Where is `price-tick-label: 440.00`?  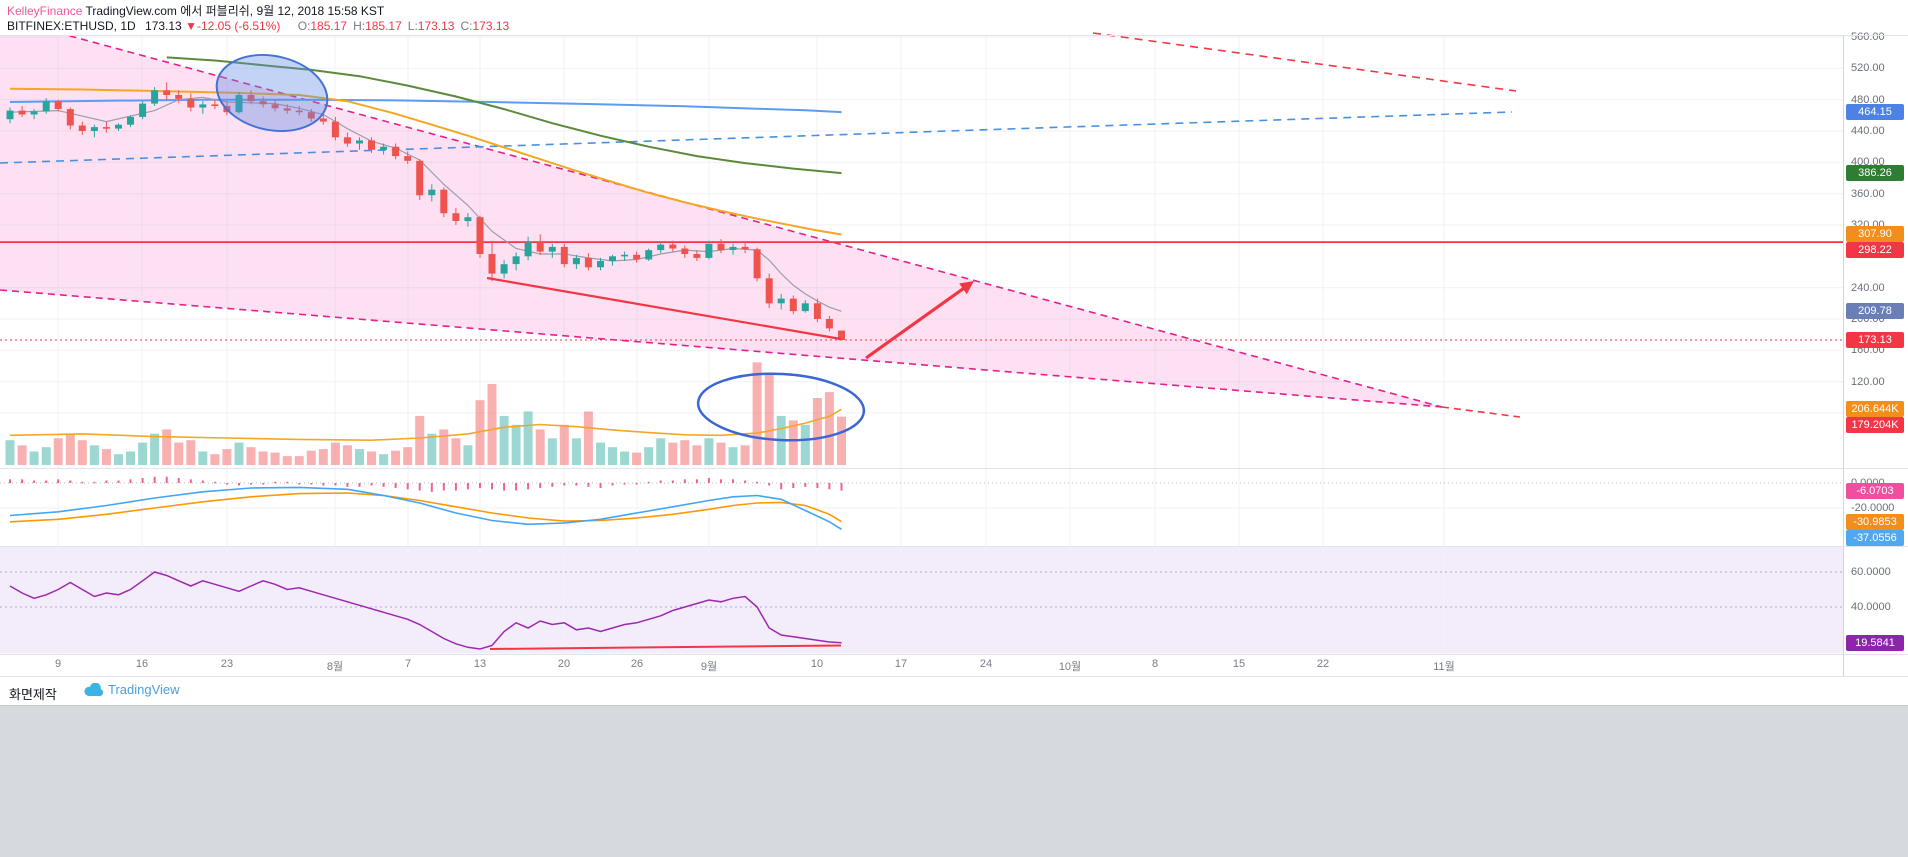
price-tick-label: 440.00 is located at coordinates (1868, 130).